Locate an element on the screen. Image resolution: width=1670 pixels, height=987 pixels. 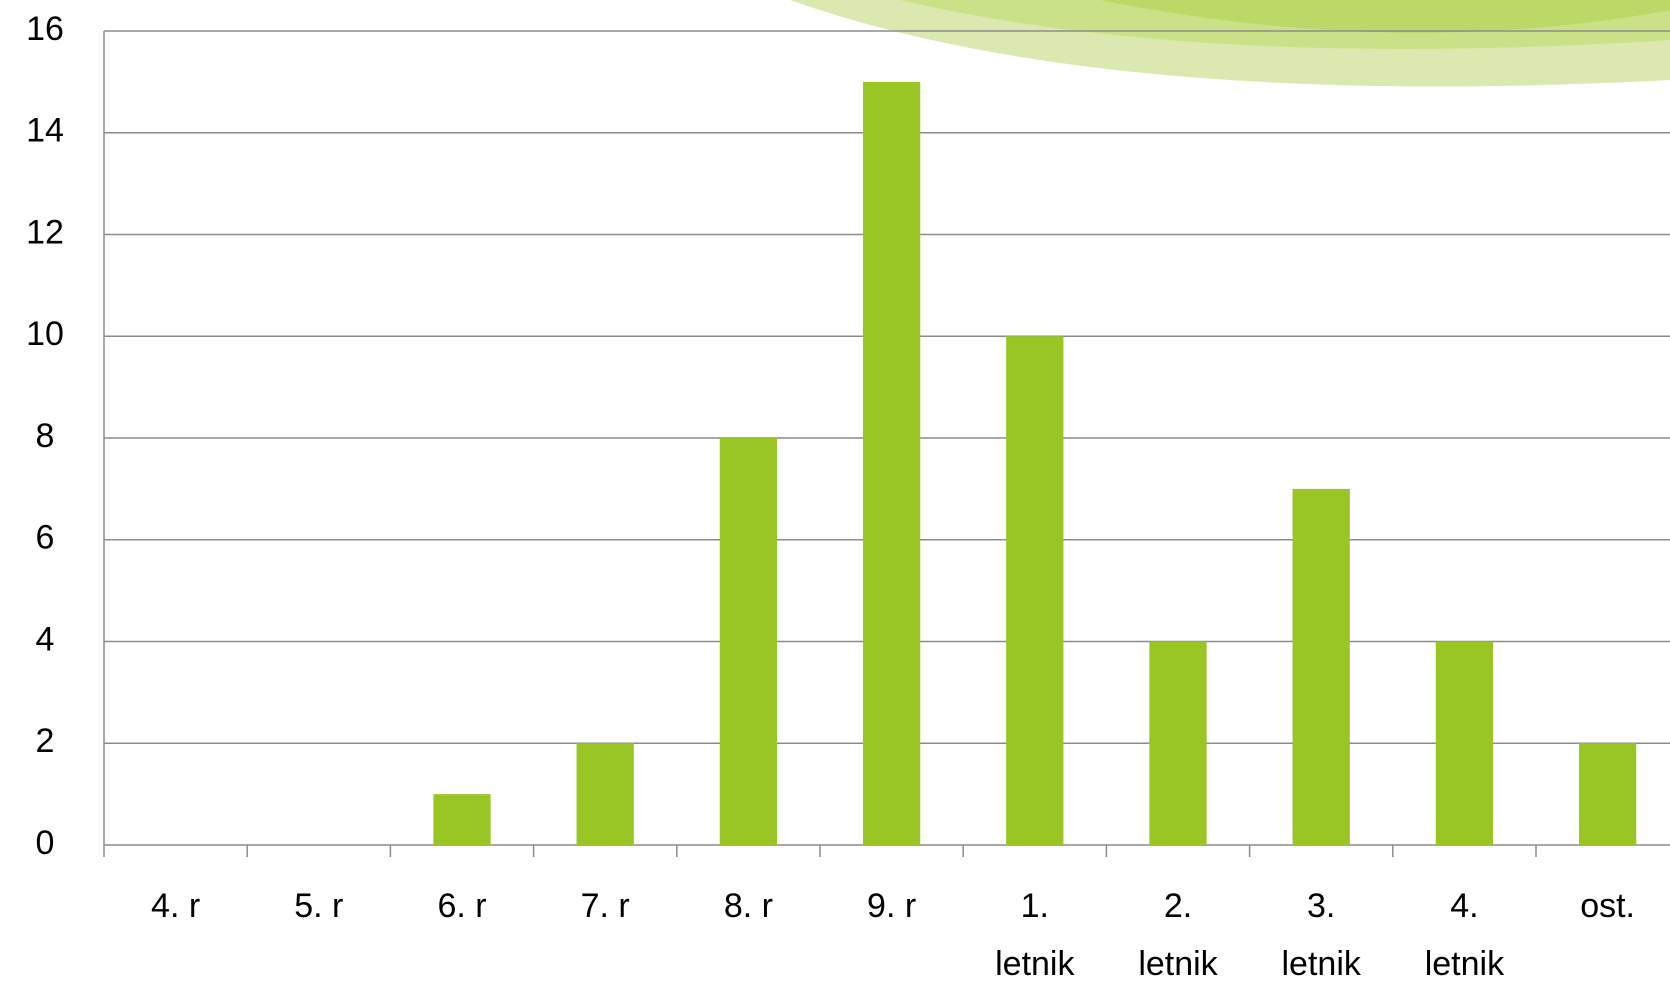
x-tick-label: 1. letnik is located at coordinates (1035, 935).